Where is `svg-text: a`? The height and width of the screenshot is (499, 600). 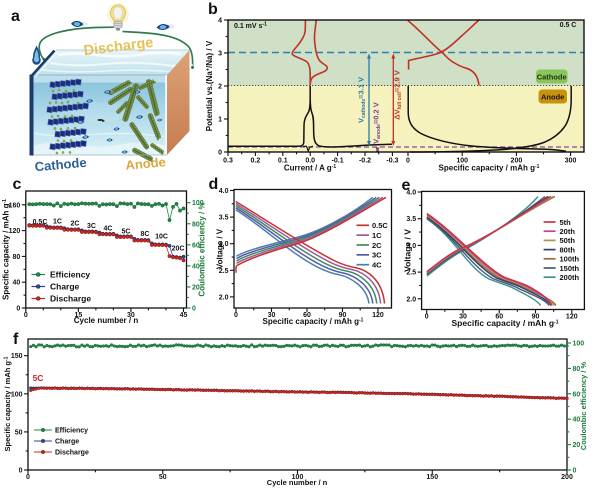
svg-text: a is located at coordinates (15, 16).